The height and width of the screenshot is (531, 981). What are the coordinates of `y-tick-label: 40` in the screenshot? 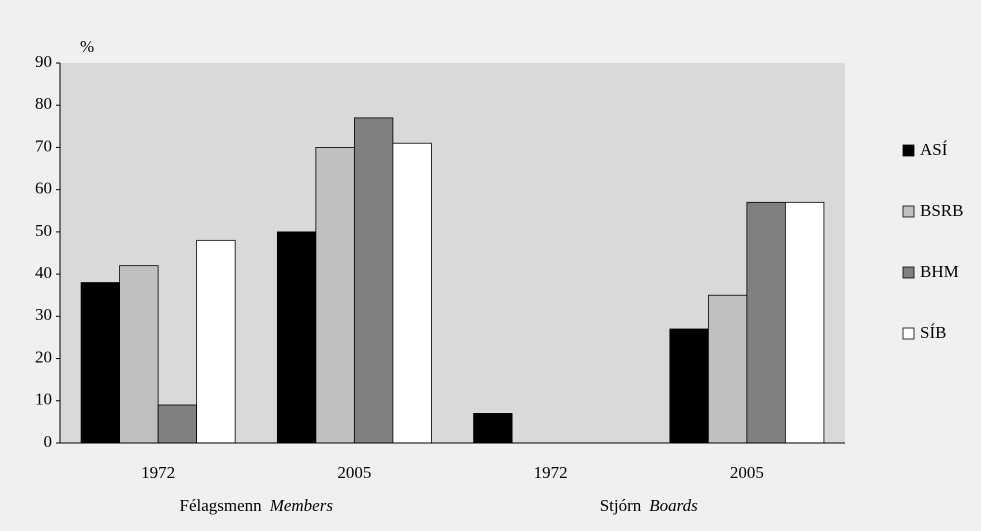 It's located at (43, 272).